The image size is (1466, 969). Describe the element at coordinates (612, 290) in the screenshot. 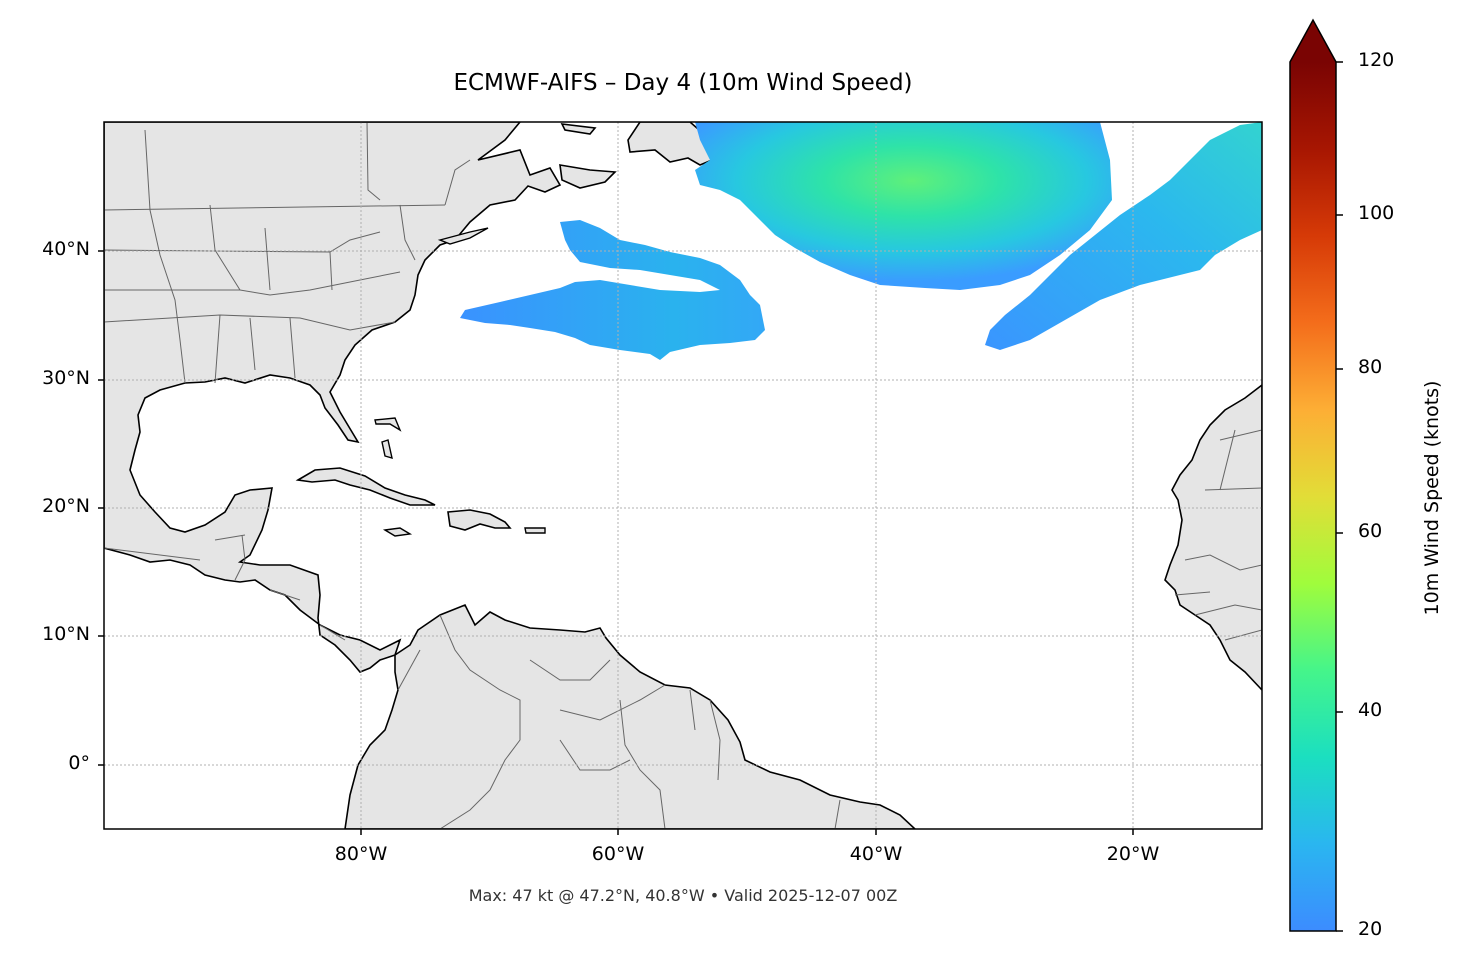

I see `wind-field-subtropical` at that location.